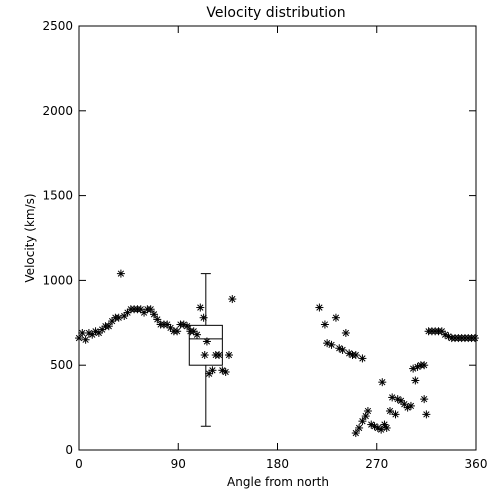 The width and height of the screenshot is (500, 500). What do you see at coordinates (69, 450) in the screenshot?
I see `y-tick-label: 0` at bounding box center [69, 450].